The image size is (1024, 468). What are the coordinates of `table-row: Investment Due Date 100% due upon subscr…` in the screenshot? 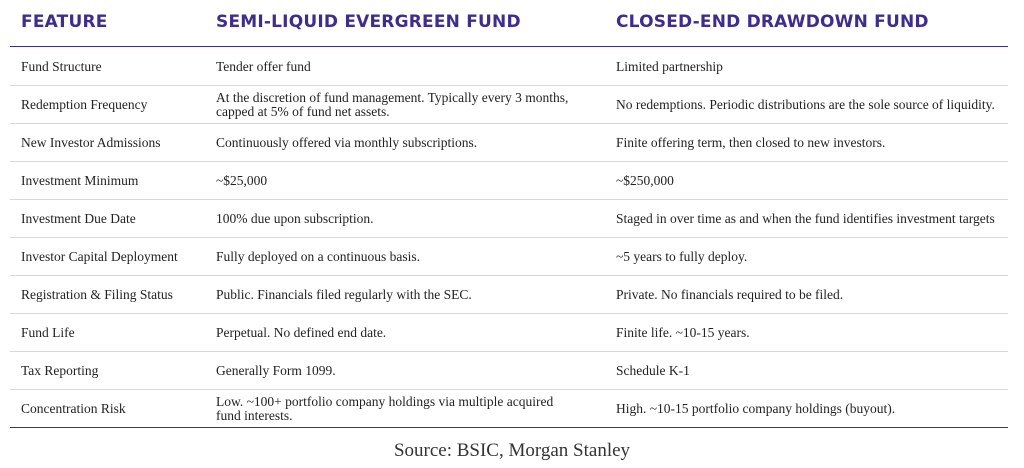 It's located at (509, 219).